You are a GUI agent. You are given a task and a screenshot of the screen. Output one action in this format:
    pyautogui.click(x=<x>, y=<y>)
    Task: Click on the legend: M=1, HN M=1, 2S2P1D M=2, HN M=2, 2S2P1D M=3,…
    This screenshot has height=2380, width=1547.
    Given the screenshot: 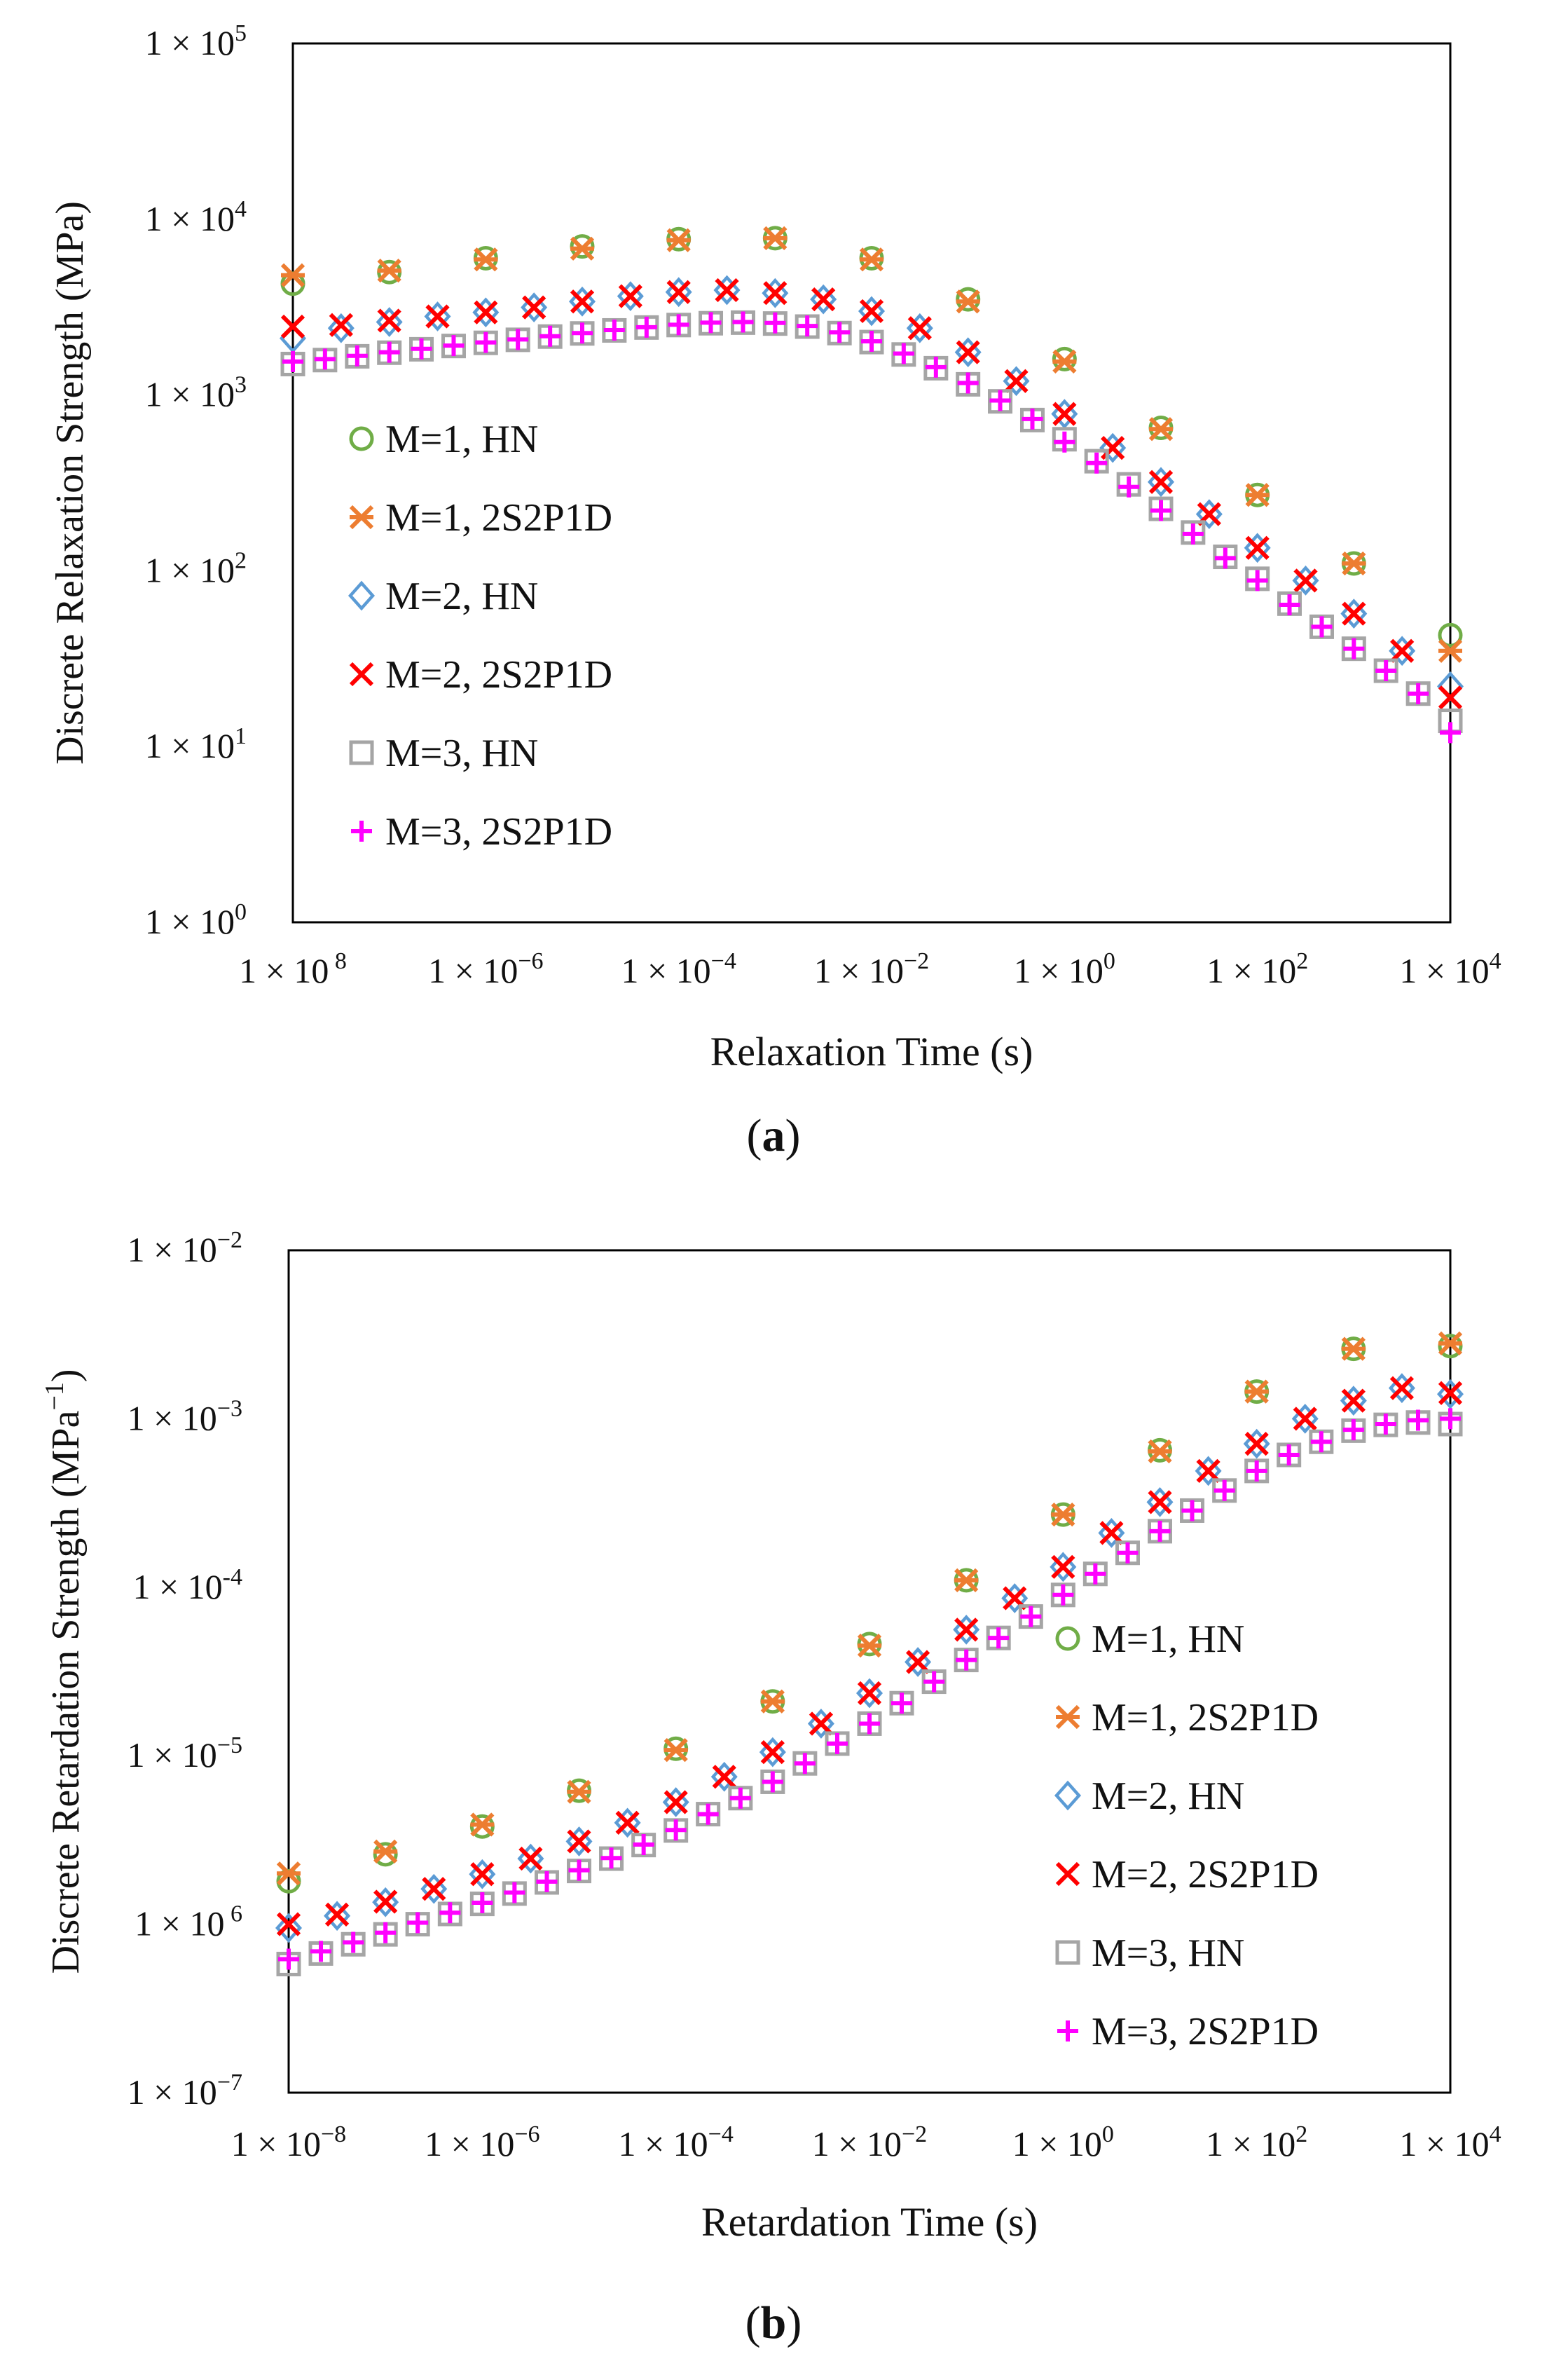 What is the action you would take?
    pyautogui.click(x=480, y=636)
    